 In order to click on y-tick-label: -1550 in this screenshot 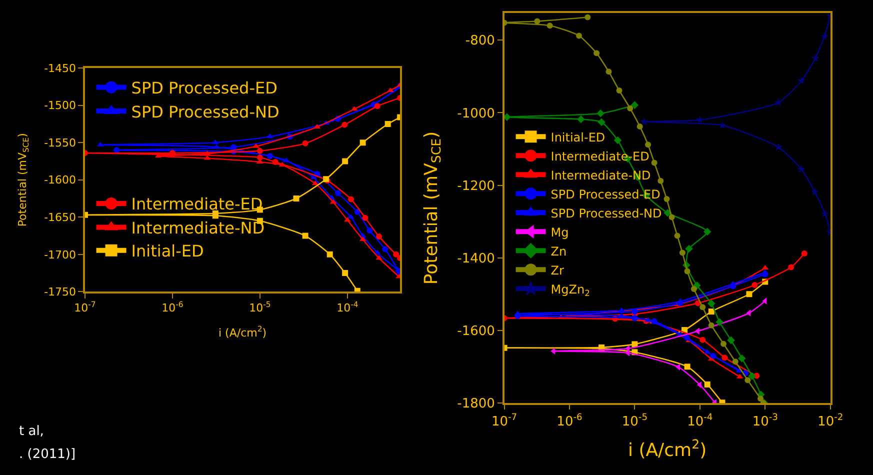, I will do `click(60, 143)`.